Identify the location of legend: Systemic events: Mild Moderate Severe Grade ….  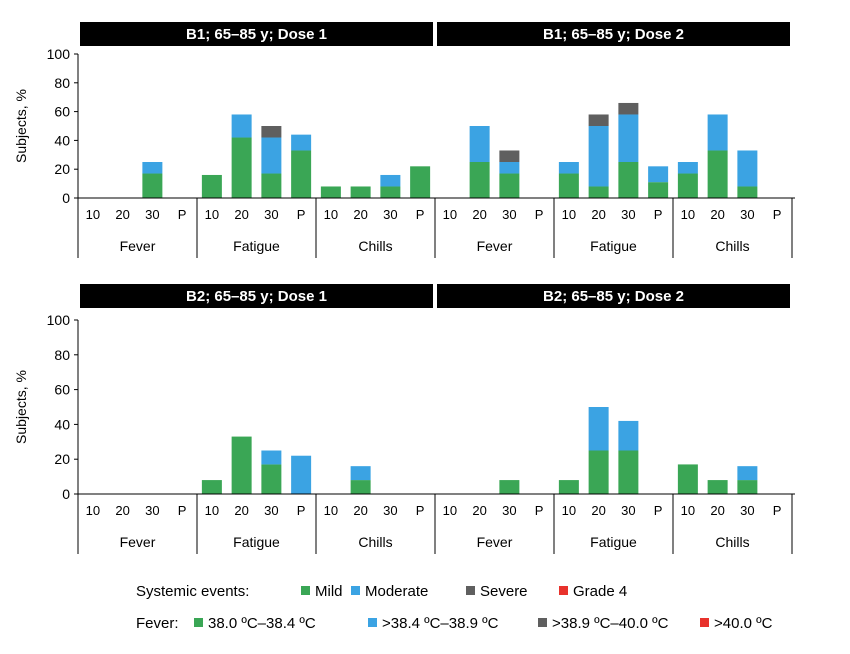
(454, 607).